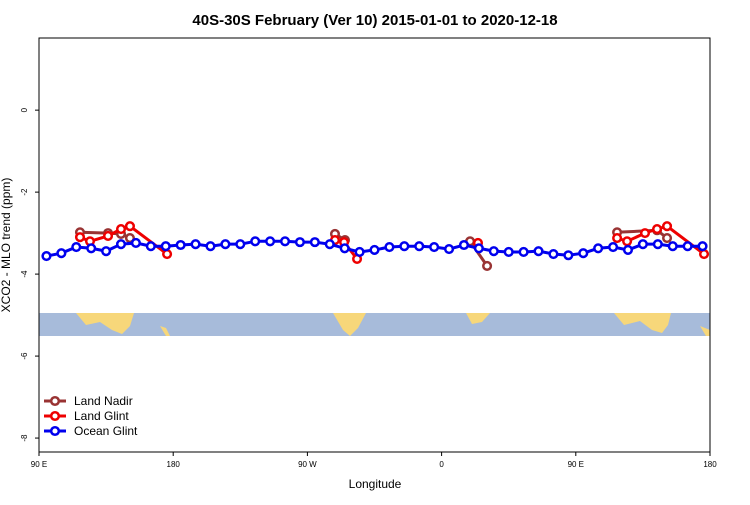 The width and height of the screenshot is (750, 505). Describe the element at coordinates (106, 431) in the screenshot. I see `legend-label: Ocean Glint` at that location.